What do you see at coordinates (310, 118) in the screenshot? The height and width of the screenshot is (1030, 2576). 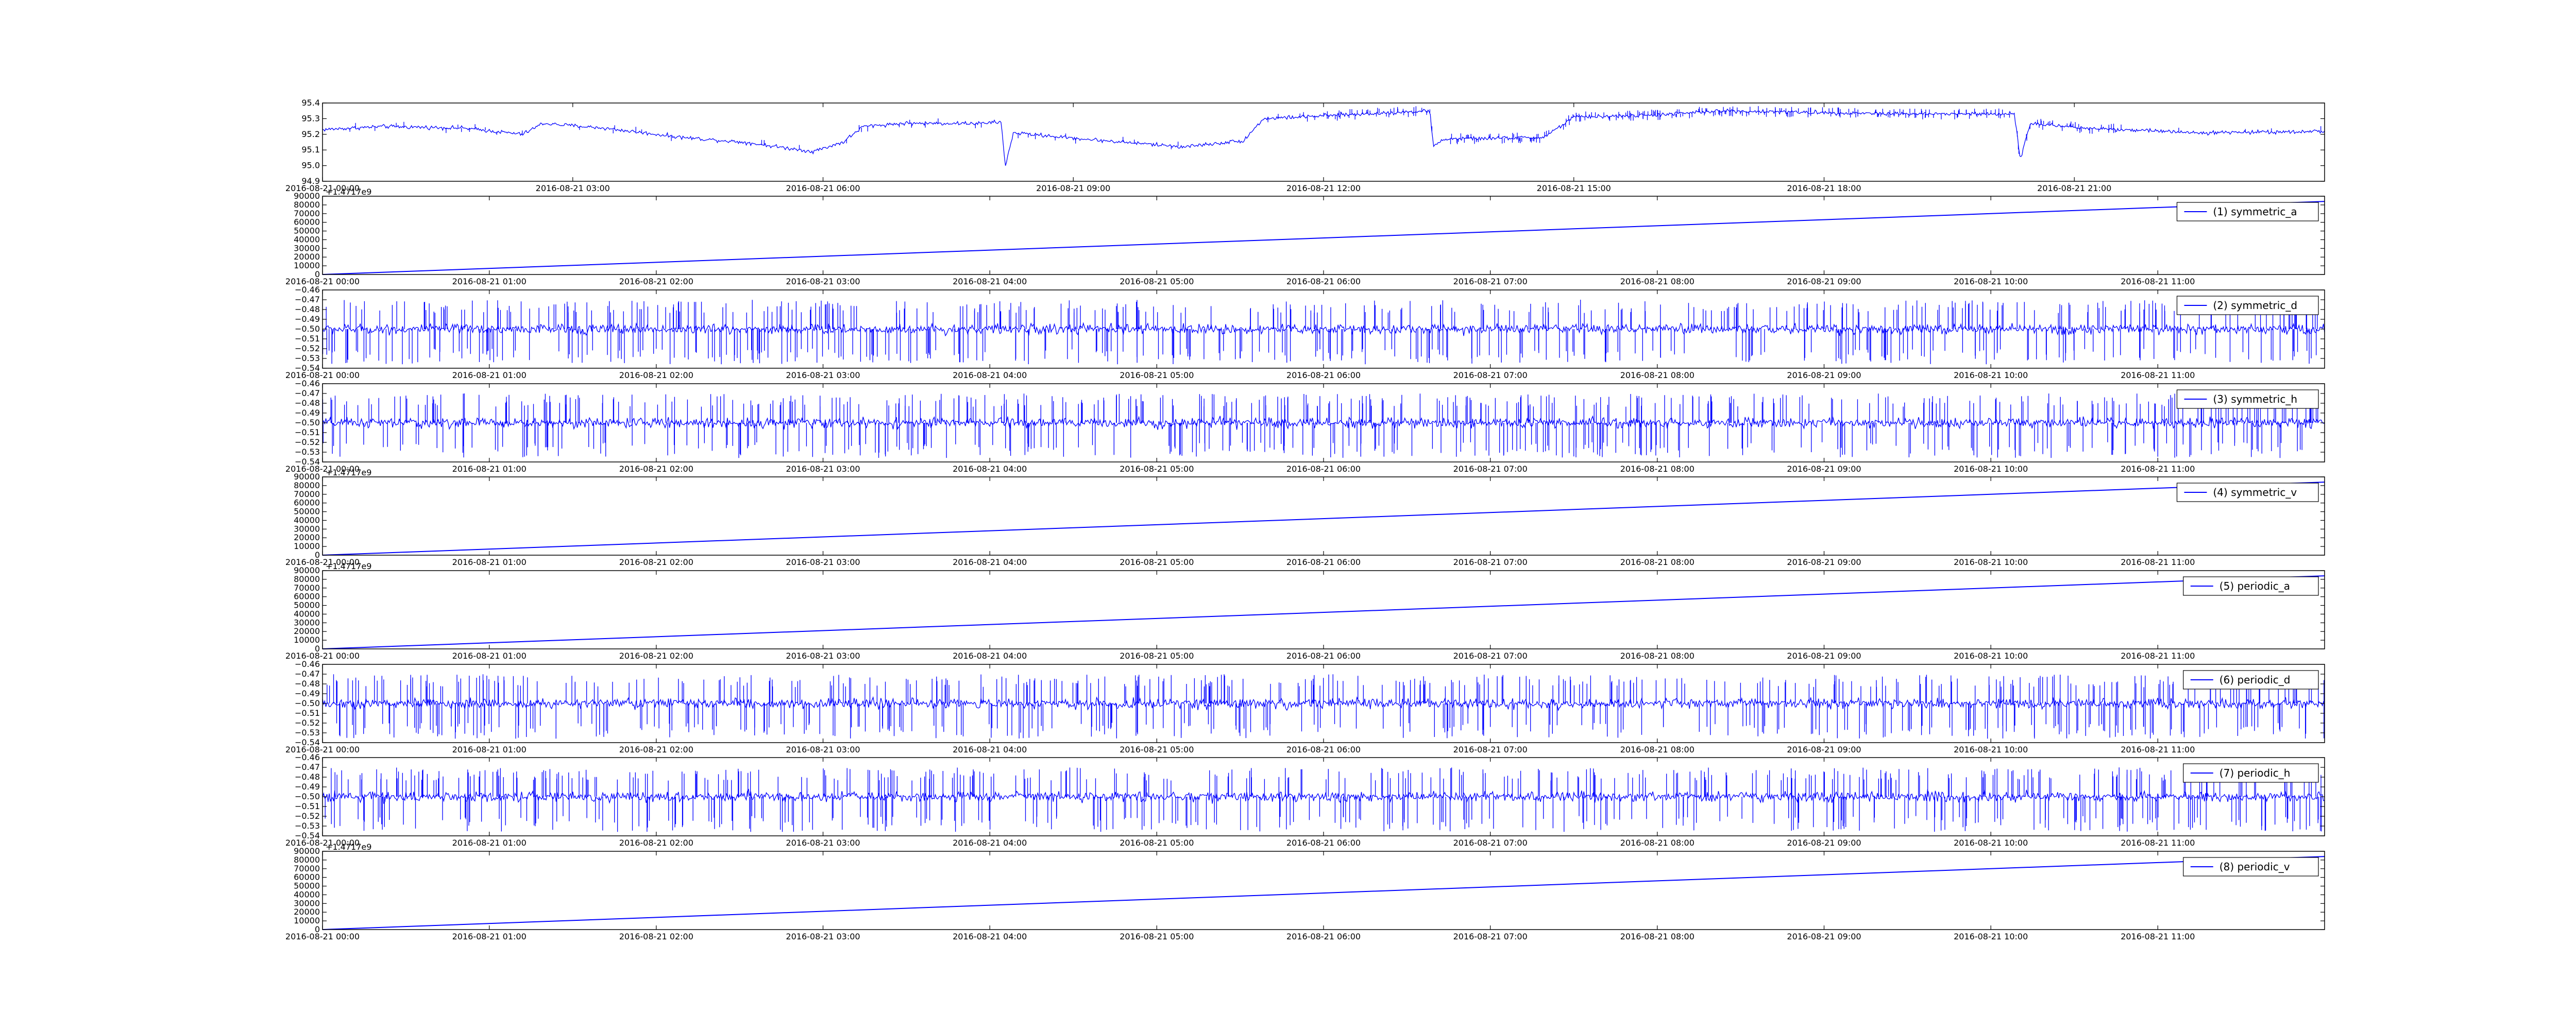 I see `y-tick-label: 95.3` at bounding box center [310, 118].